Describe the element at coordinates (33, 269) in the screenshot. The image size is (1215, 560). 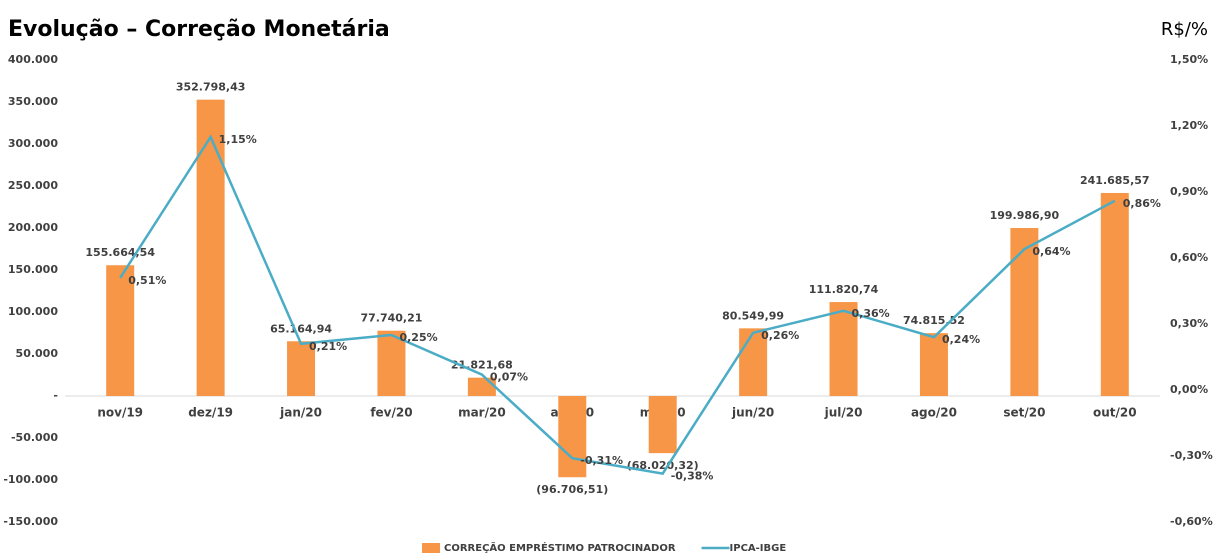
I see `y-tick-label: 150.000` at that location.